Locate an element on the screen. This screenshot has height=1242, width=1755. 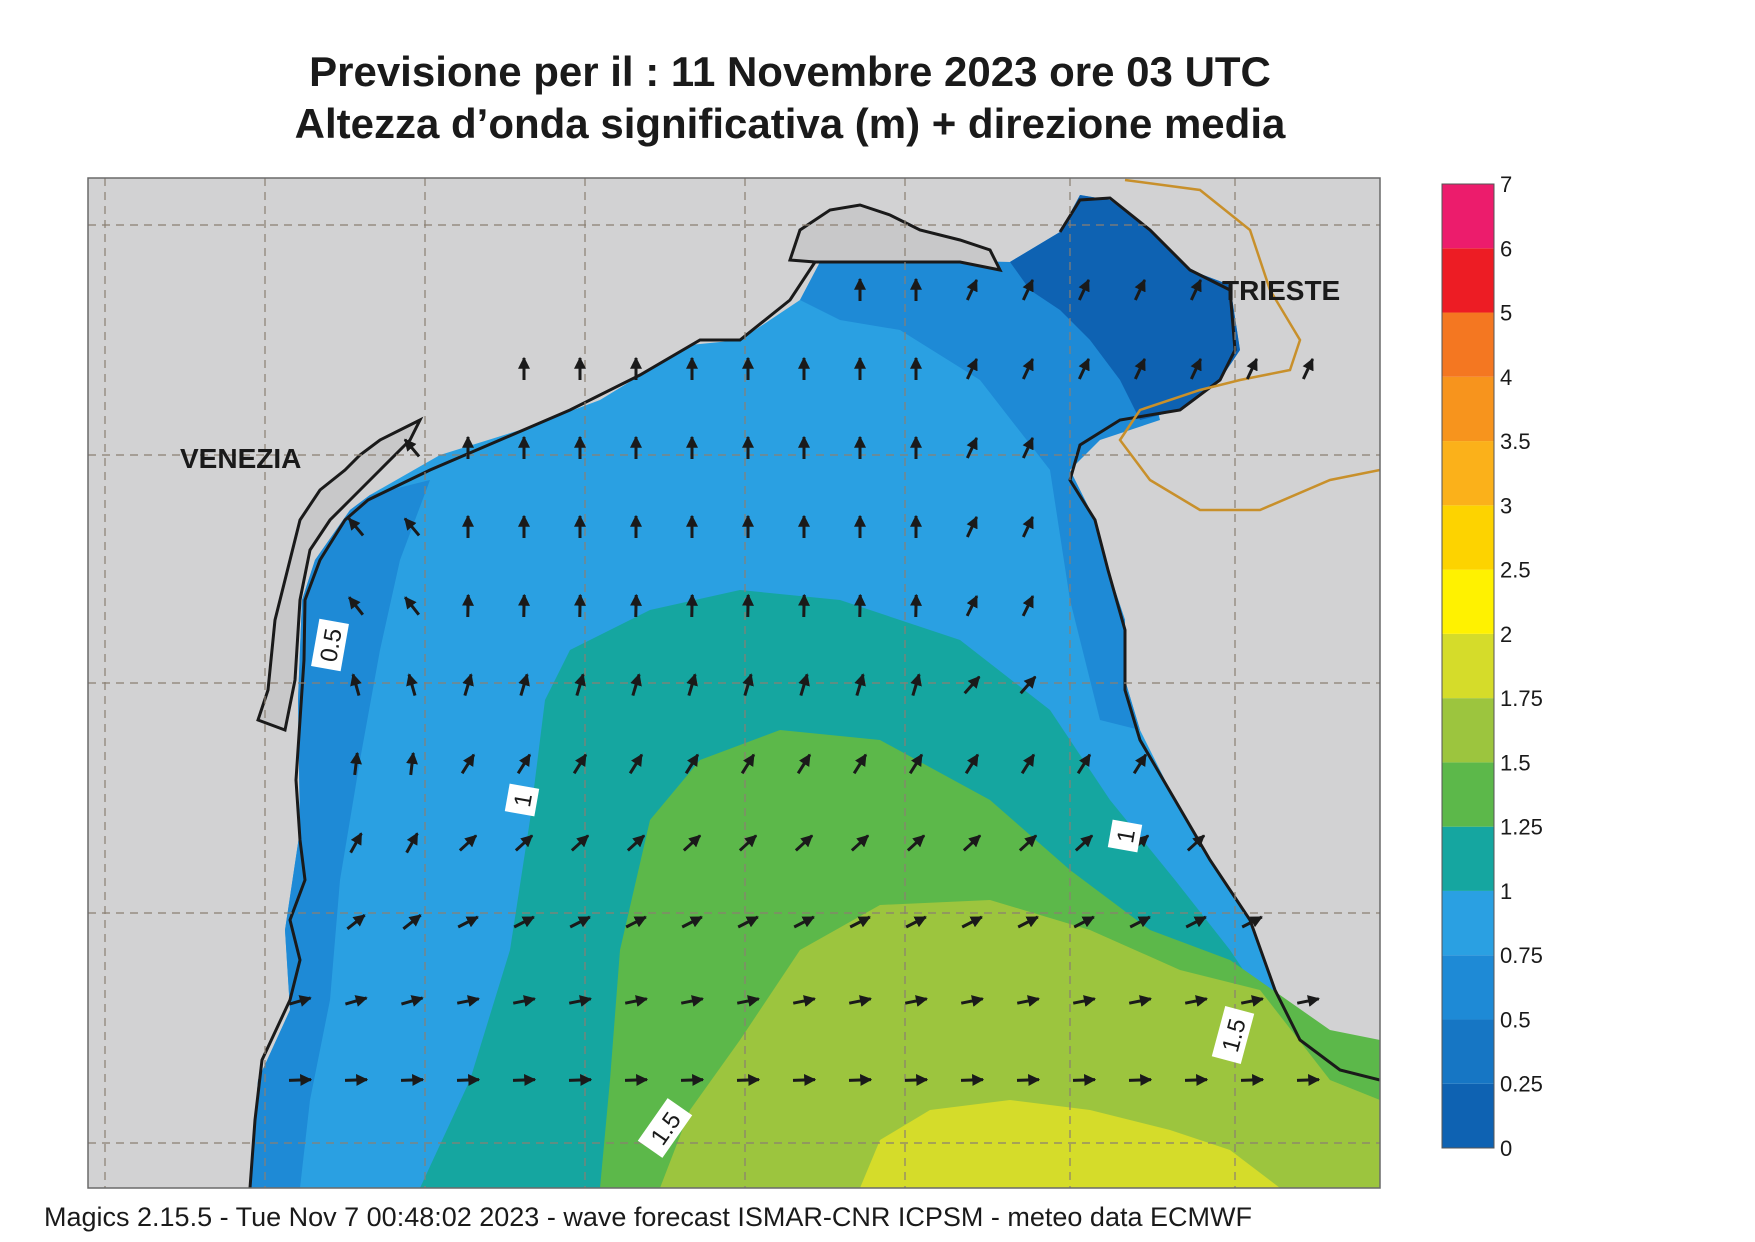
legend-tick-label: 1 is located at coordinates (1506, 891).